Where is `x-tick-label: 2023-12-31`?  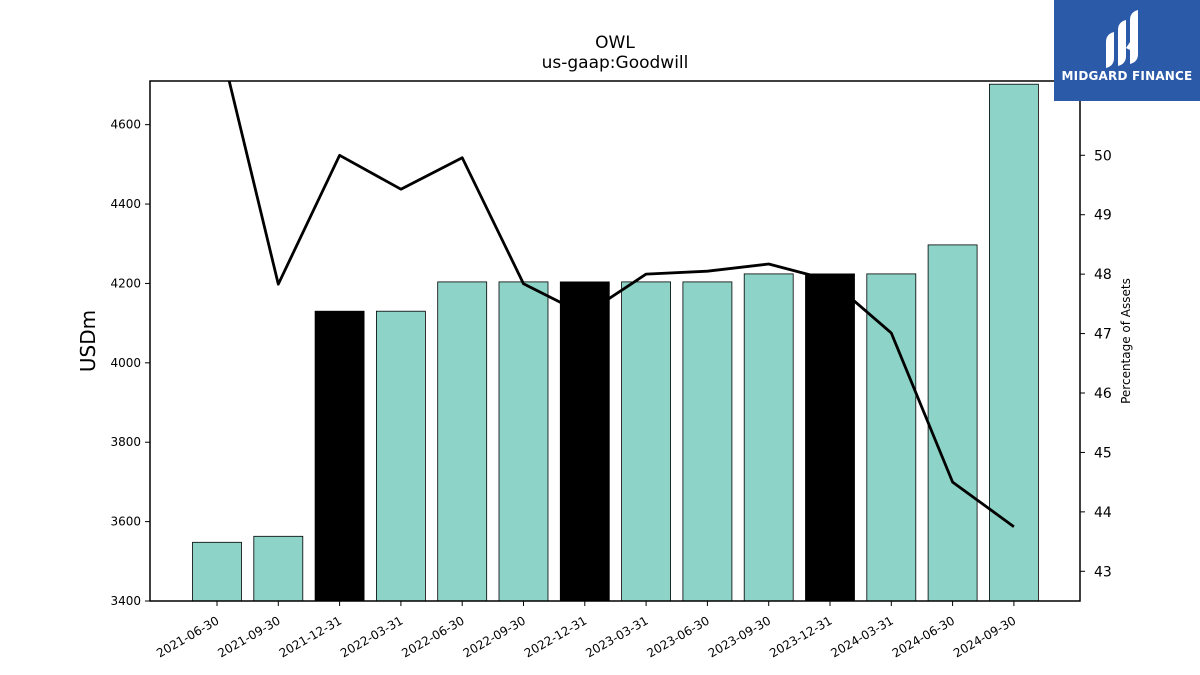
x-tick-label: 2023-12-31 is located at coordinates (800, 636).